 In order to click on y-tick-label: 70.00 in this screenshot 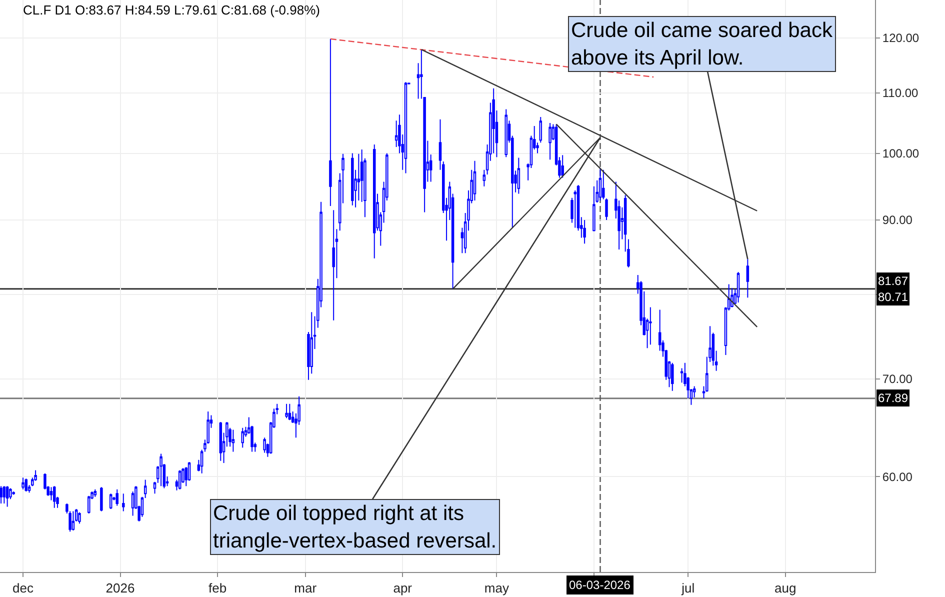, I will do `click(897, 379)`.